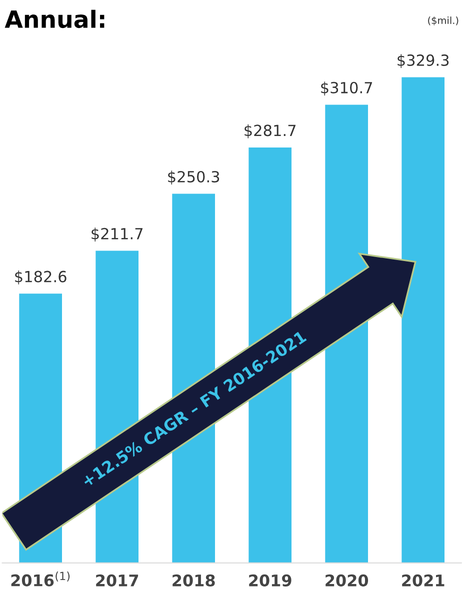 This screenshot has height=607, width=466. I want to click on x-tick-label: 2020, so click(347, 580).